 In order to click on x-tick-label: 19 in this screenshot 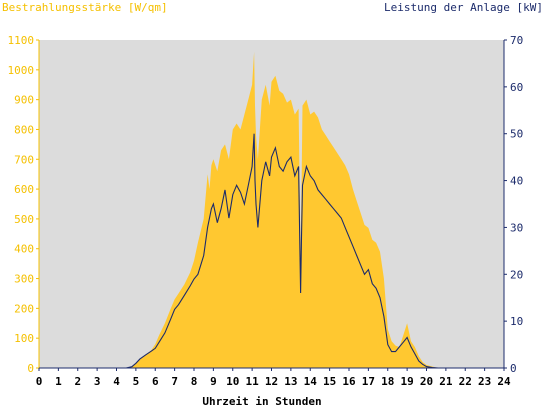, I will do `click(407, 381)`.